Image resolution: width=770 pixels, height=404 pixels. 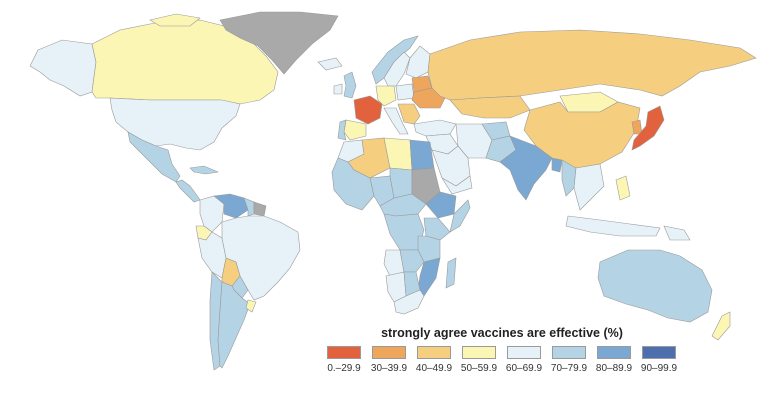 I want to click on region-korea, so click(x=637, y=127).